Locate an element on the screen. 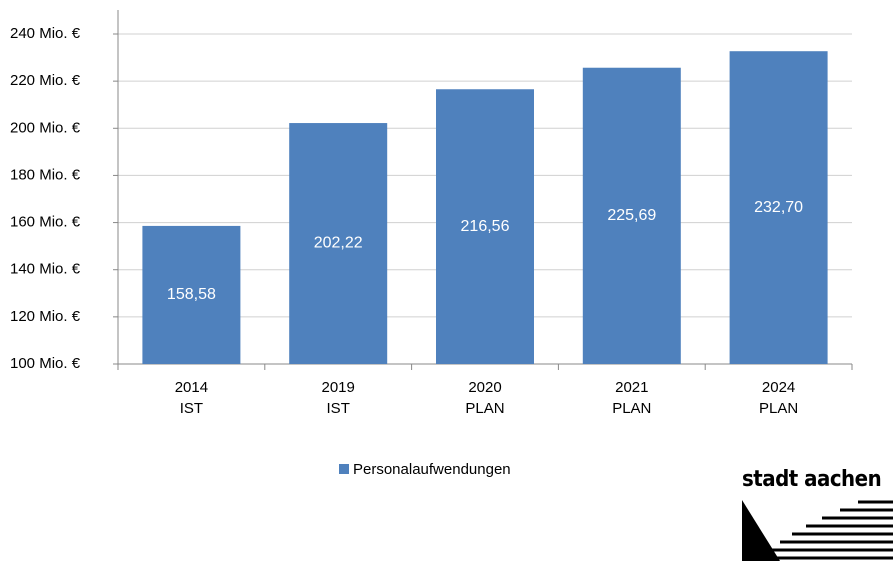  value-label: 216,56 is located at coordinates (485, 226).